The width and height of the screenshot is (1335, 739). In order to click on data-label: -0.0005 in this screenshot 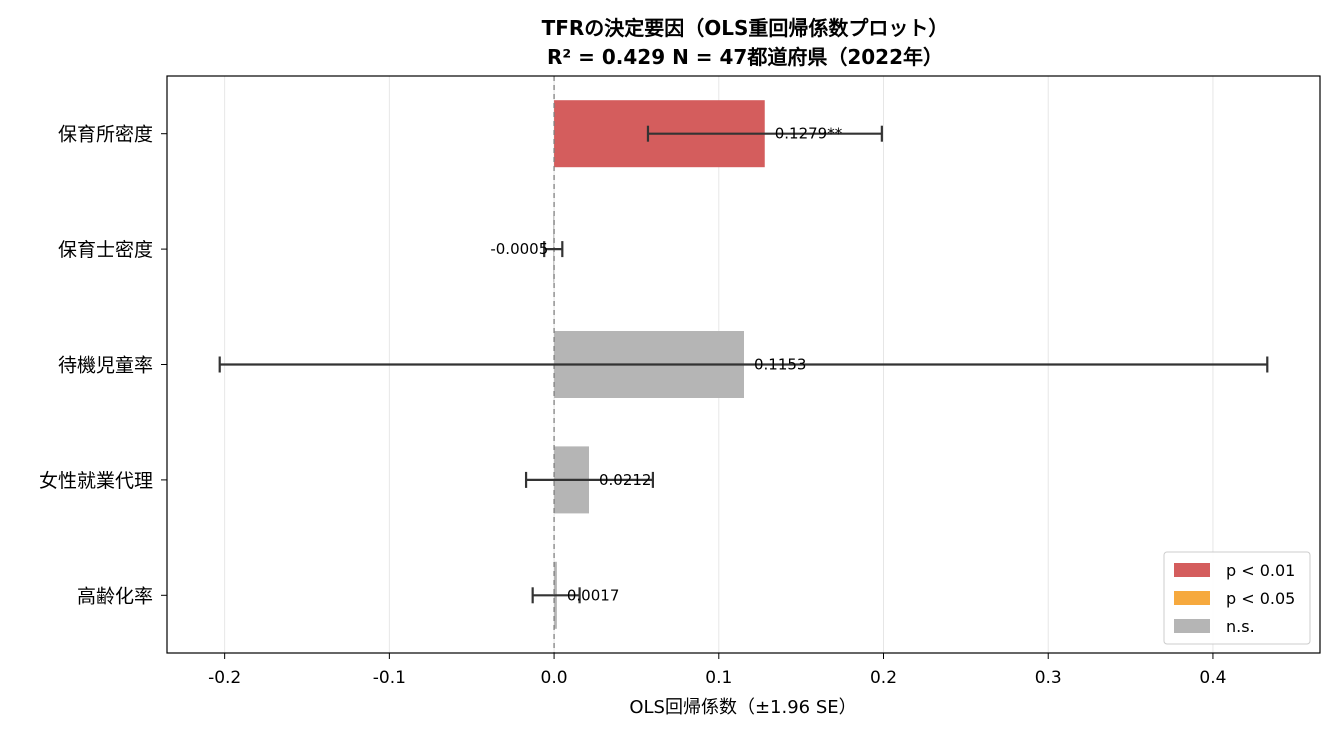, I will do `click(519, 249)`.